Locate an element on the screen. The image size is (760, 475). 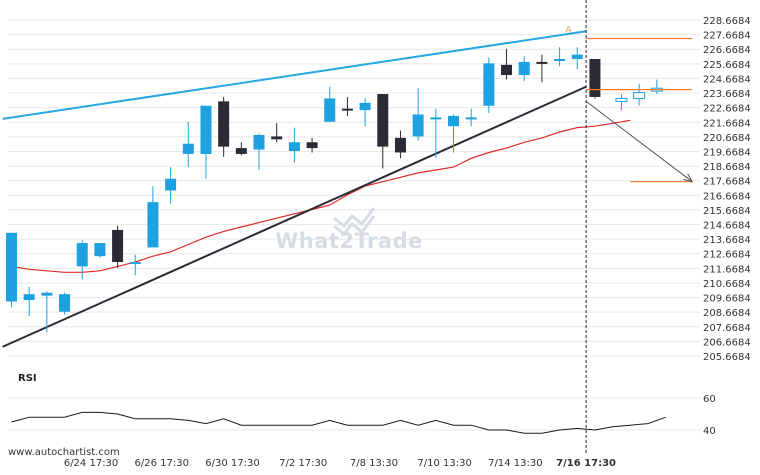
x-tick-label: 7/16 17:30 is located at coordinates (586, 463).